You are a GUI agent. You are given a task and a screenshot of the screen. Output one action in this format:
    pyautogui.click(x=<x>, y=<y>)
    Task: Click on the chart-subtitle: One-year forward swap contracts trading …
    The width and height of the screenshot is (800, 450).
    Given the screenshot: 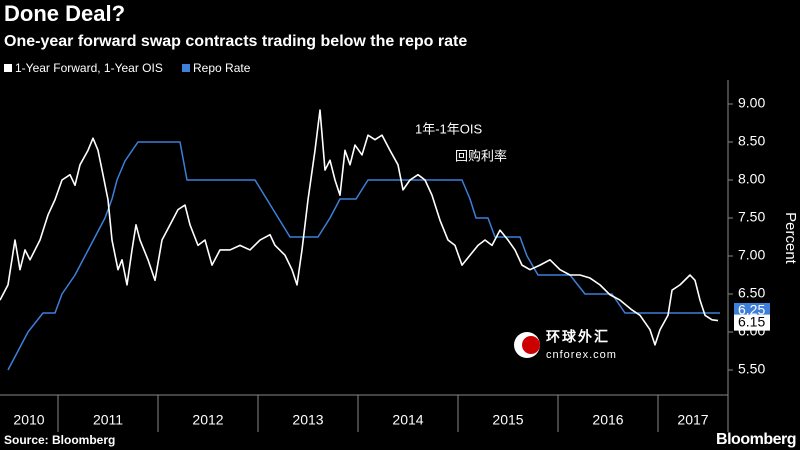 What is the action you would take?
    pyautogui.click(x=235, y=41)
    